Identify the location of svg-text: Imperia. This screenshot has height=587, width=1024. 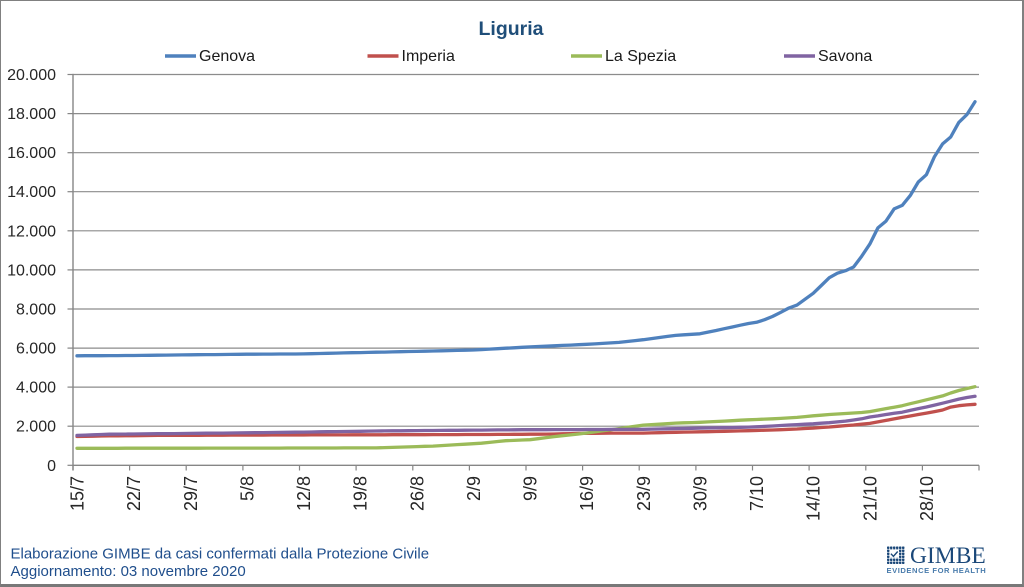
(428, 56).